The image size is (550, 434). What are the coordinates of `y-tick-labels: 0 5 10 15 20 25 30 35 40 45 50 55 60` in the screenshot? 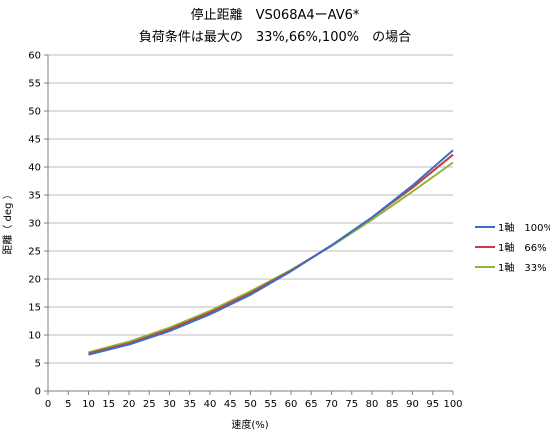 It's located at (34, 224).